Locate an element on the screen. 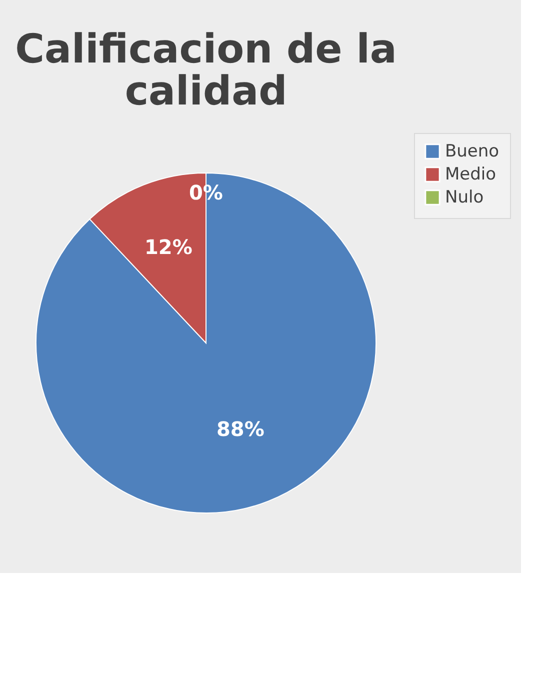 The image size is (546, 683). legend-label: Bueno is located at coordinates (472, 152).